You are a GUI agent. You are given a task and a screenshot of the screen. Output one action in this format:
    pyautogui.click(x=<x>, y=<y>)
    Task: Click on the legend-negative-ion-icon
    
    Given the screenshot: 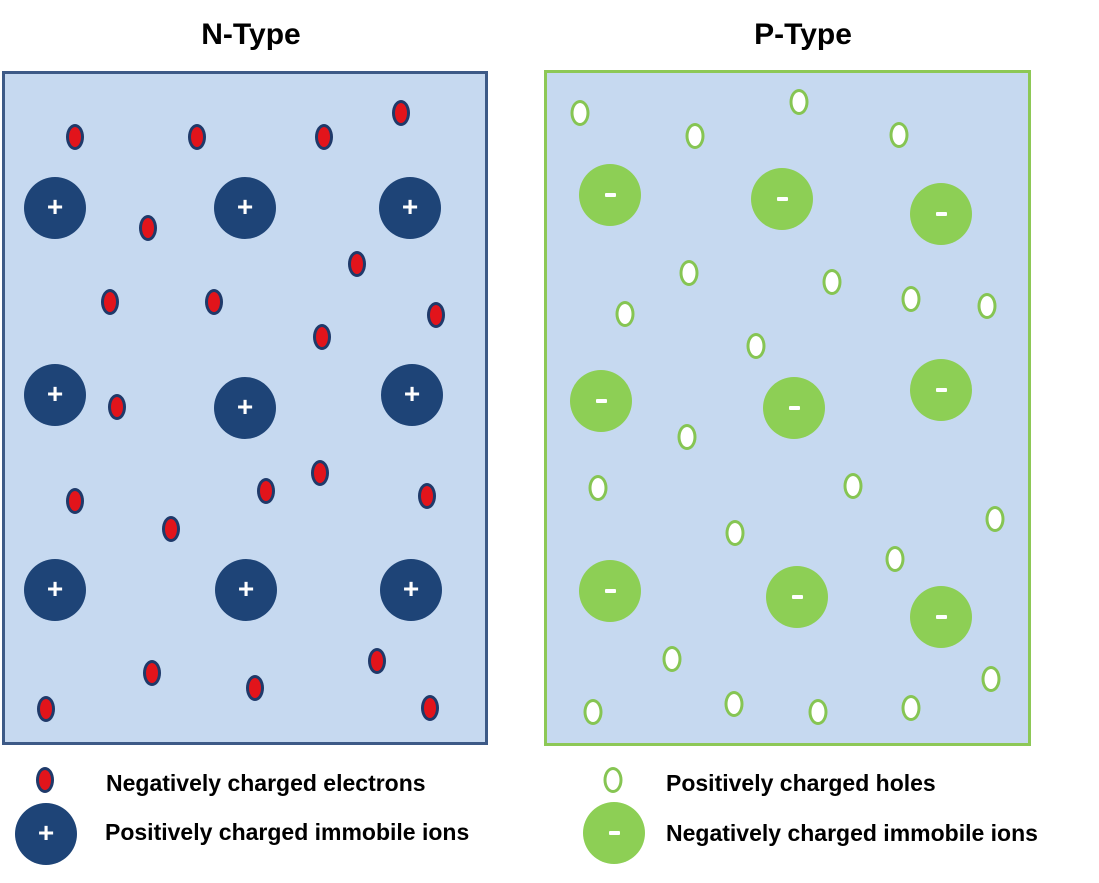 What is the action you would take?
    pyautogui.click(x=614, y=833)
    